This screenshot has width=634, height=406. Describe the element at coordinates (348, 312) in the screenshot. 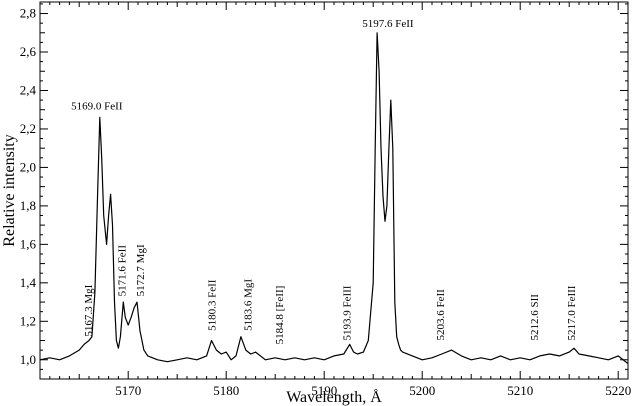

I see `line-annotation: 5193.9 FeIII` at that location.